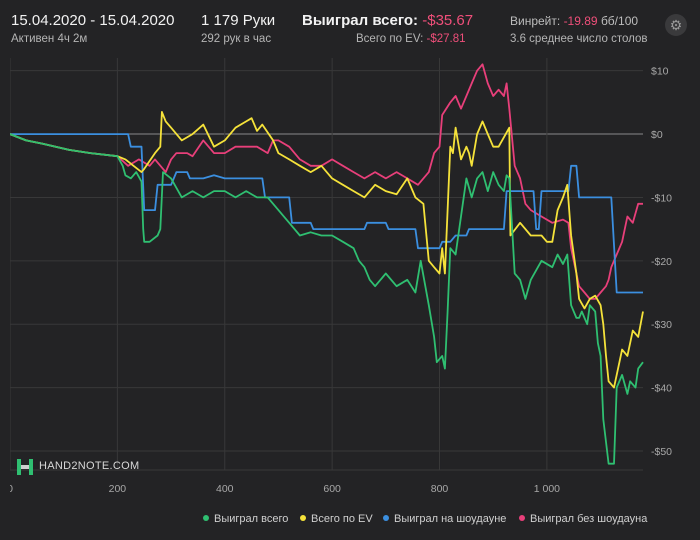  I want to click on y-tick-label: -$40, so click(661, 389).